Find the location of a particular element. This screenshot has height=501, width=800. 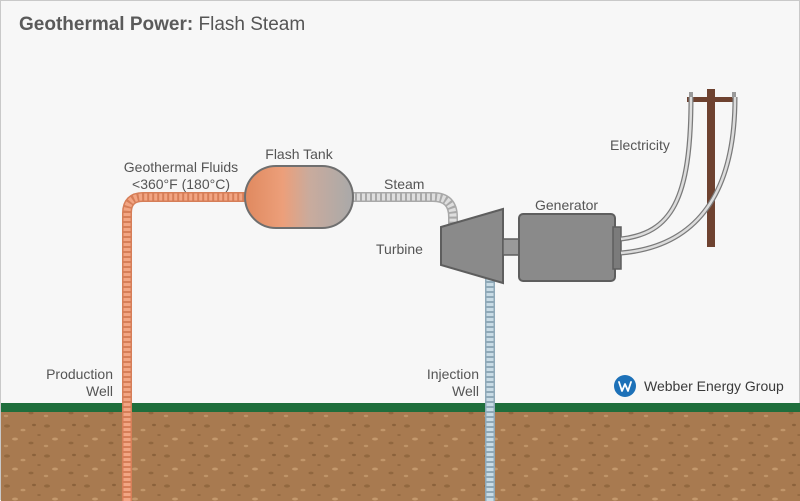

label-injection-well: Injection Well is located at coordinates (452, 382).